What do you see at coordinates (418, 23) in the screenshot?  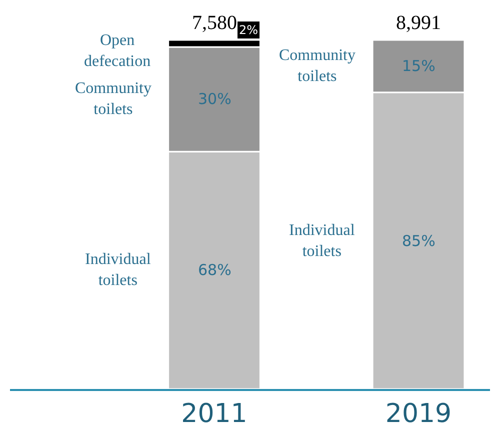 I see `annotation: 8,991` at bounding box center [418, 23].